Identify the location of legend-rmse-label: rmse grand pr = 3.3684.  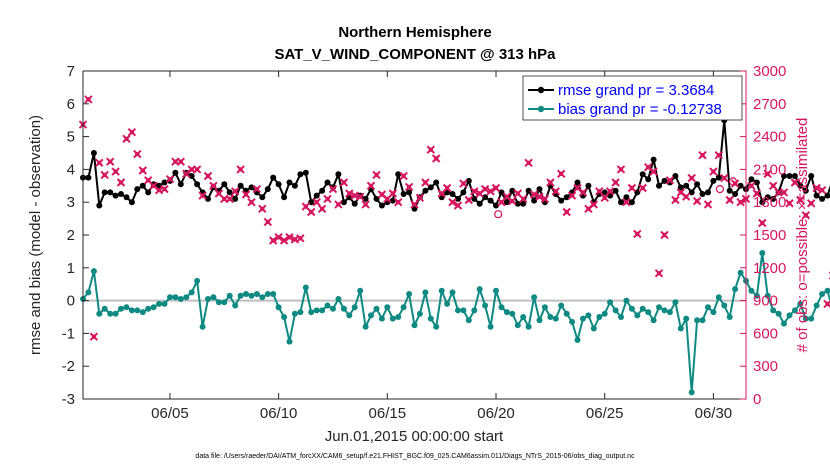
(636, 90).